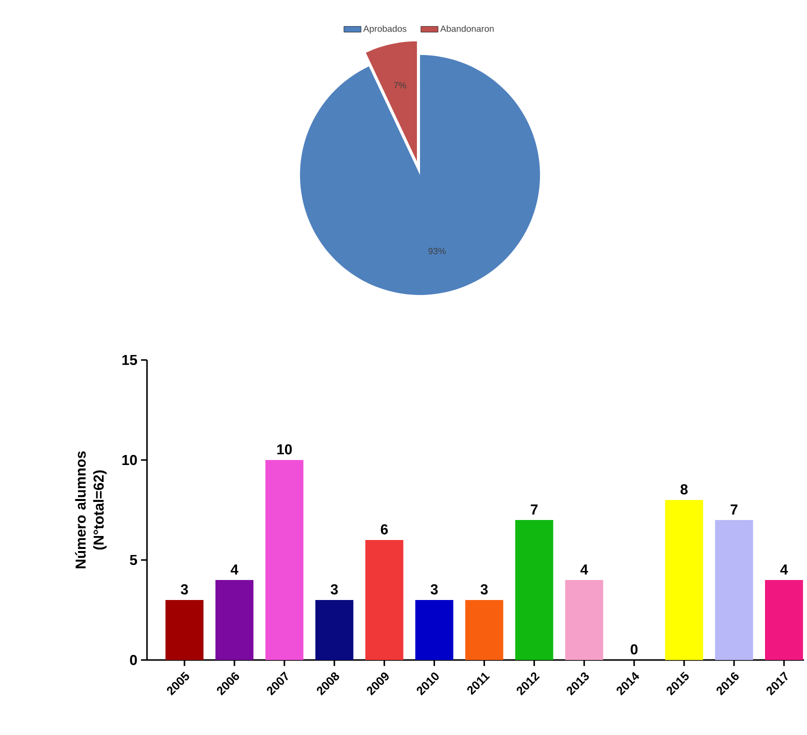 The height and width of the screenshot is (735, 807). Describe the element at coordinates (134, 560) in the screenshot. I see `y-tick-label: 5` at that location.